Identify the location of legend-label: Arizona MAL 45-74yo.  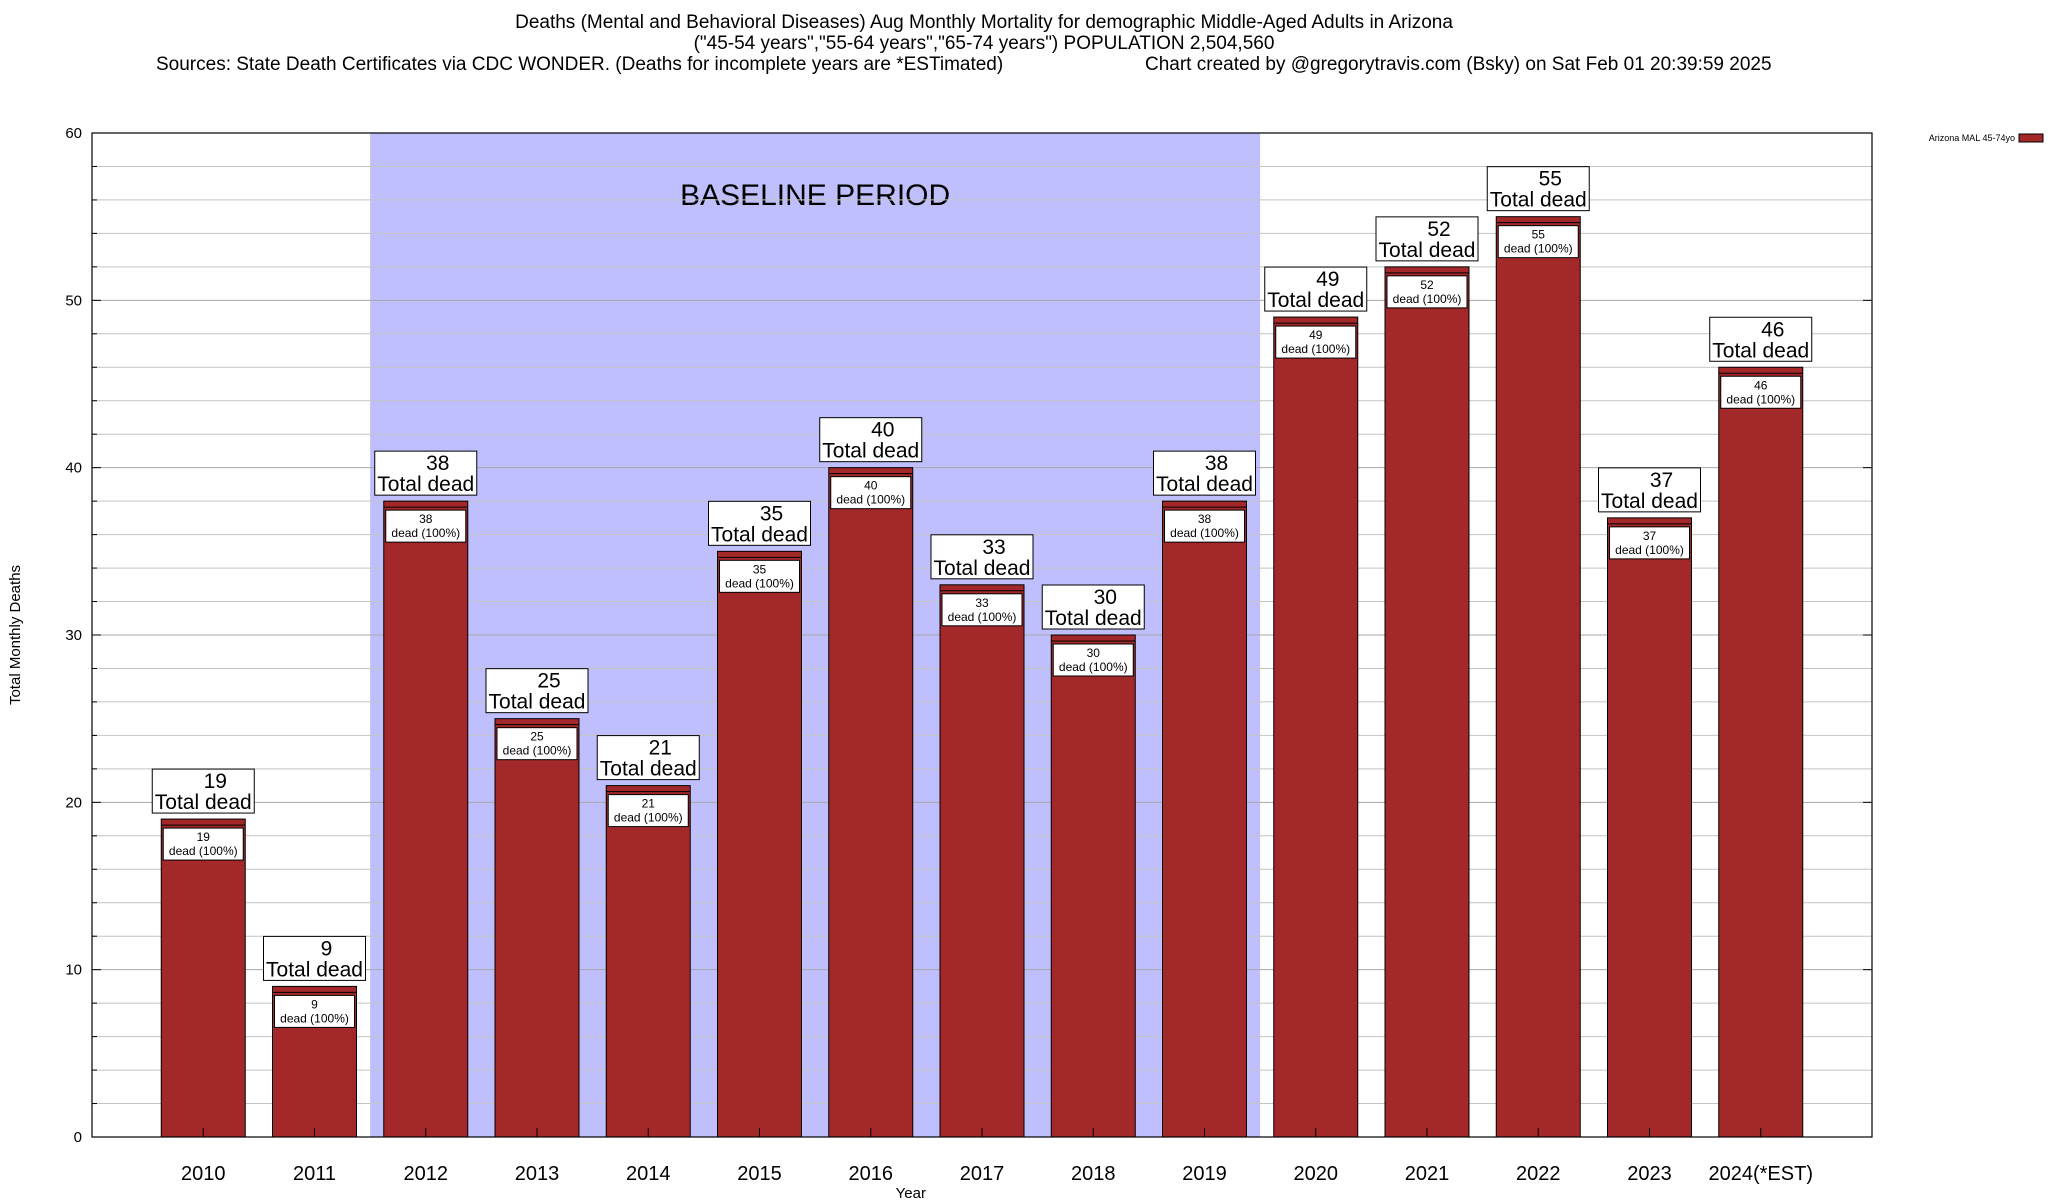
(1972, 138).